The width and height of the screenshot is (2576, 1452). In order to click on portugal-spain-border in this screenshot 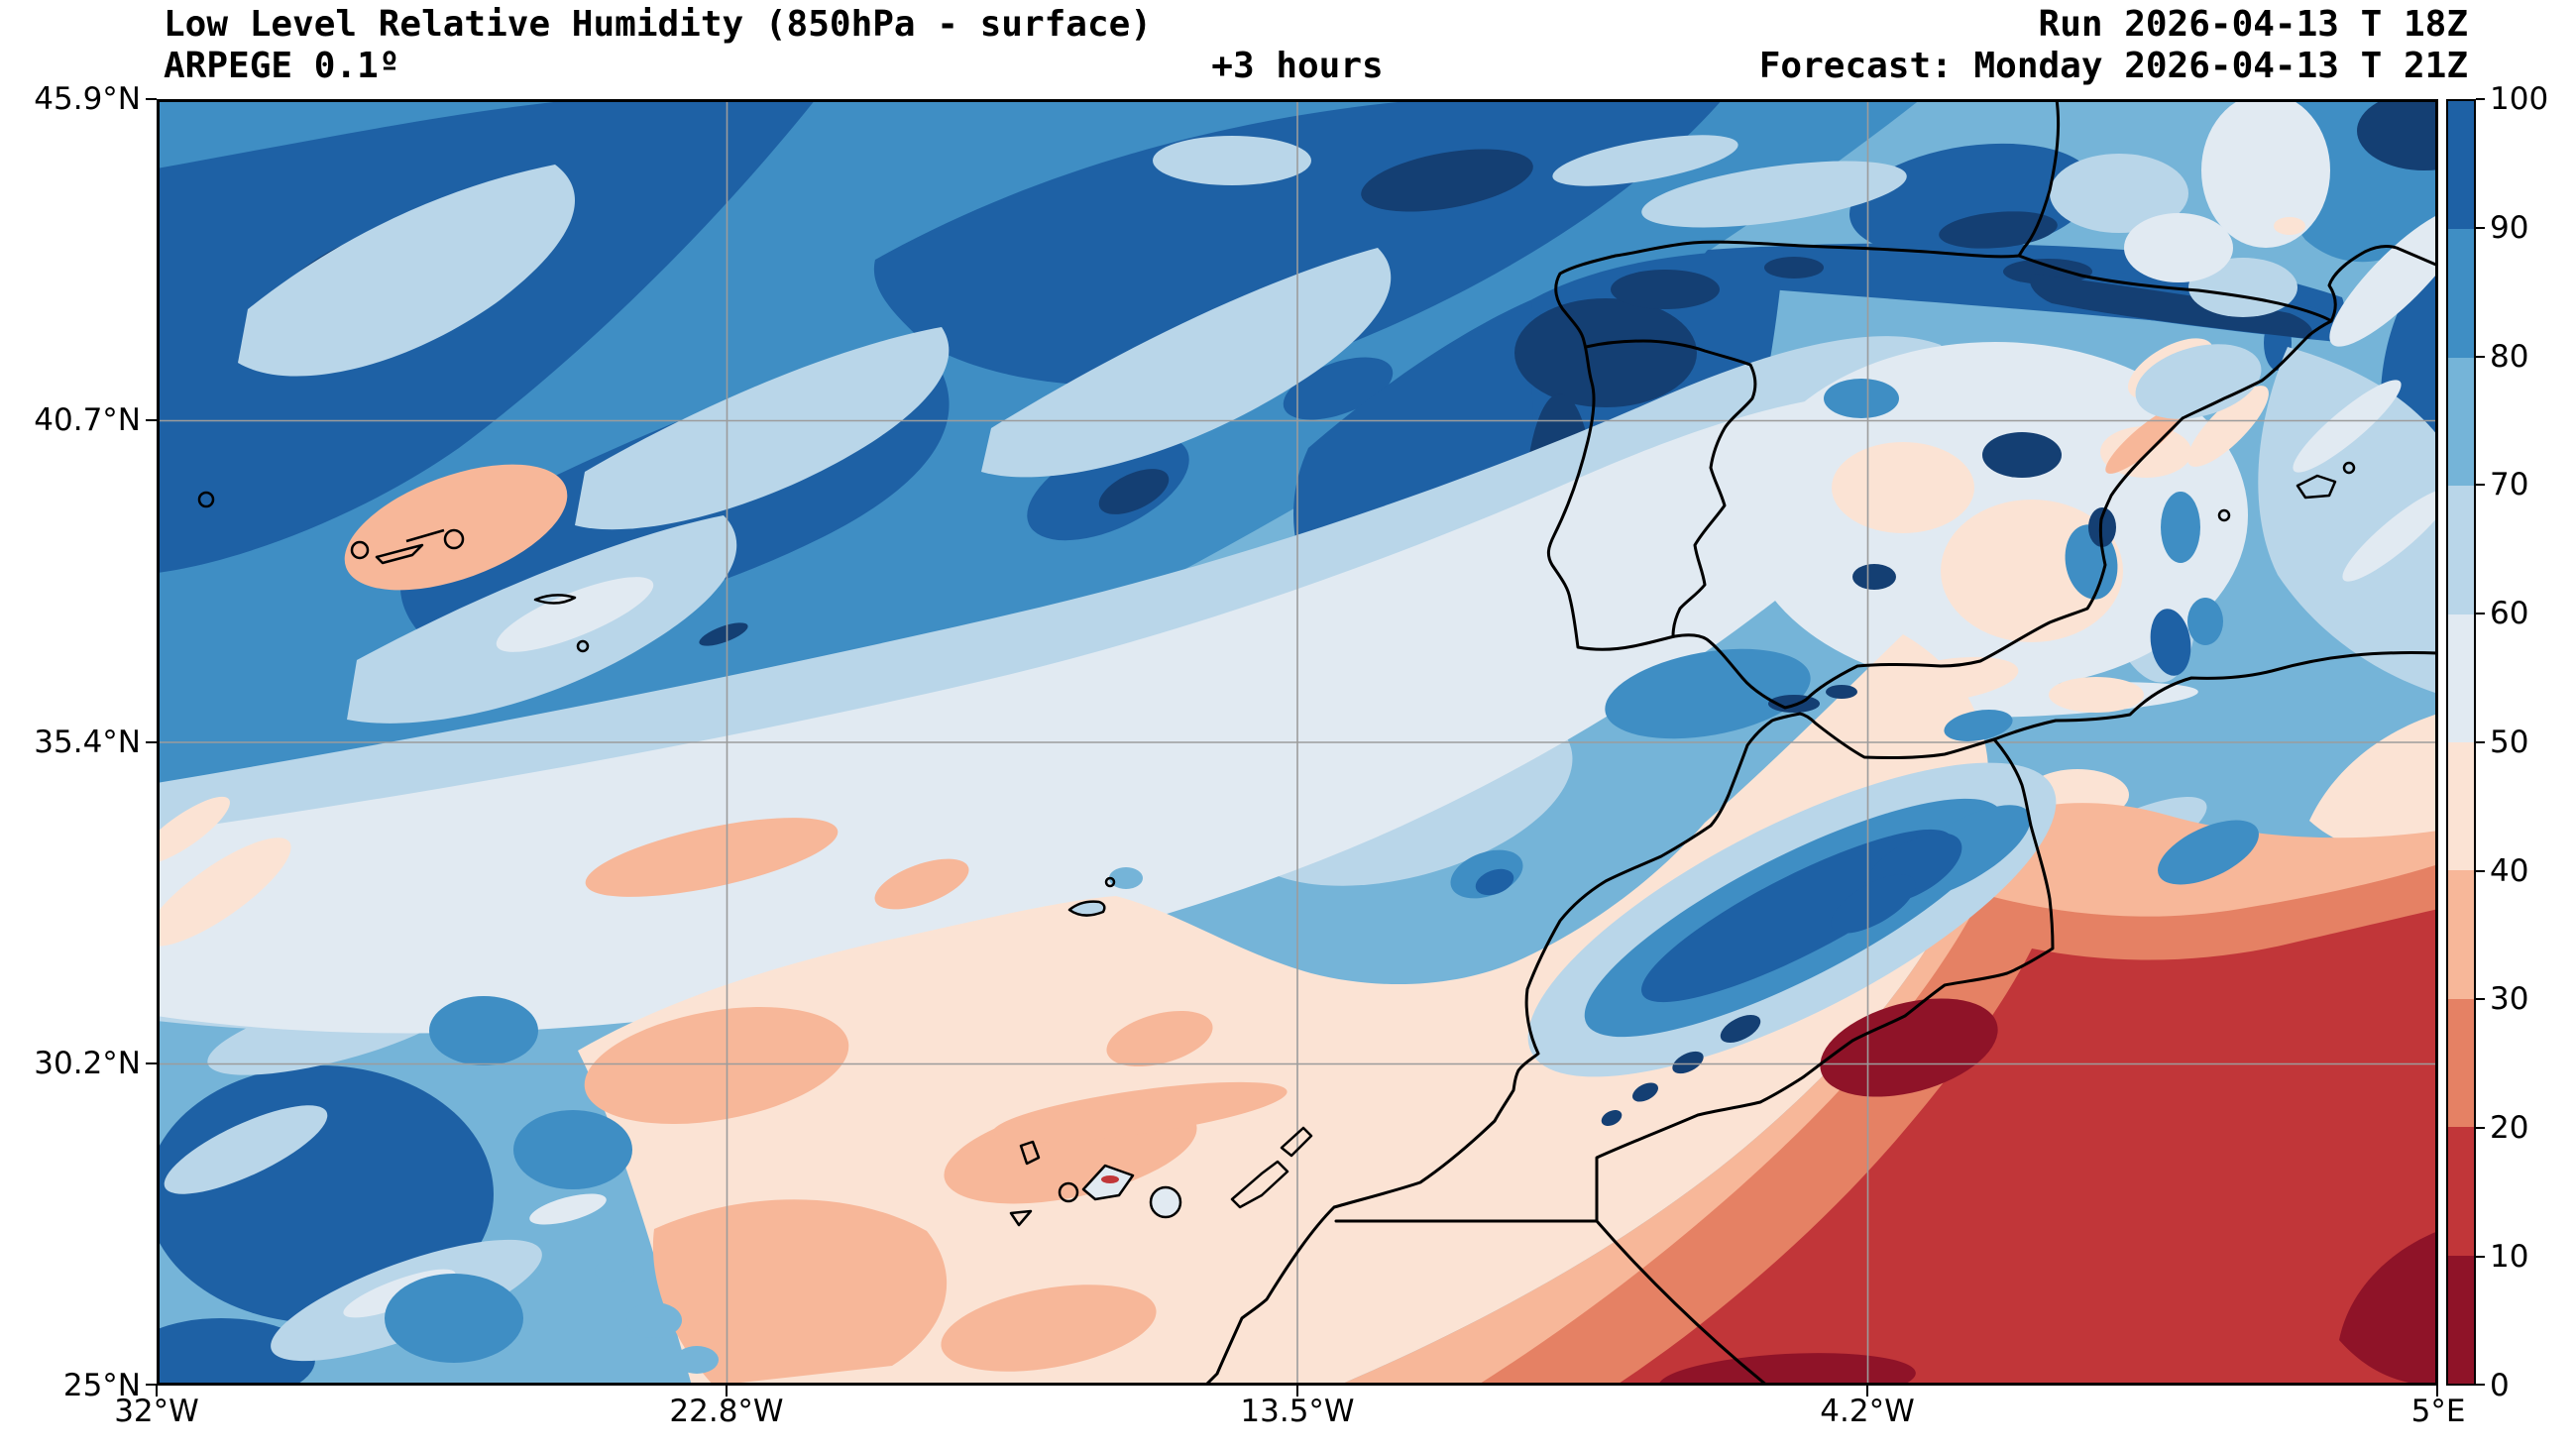, I will do `click(1670, 488)`.